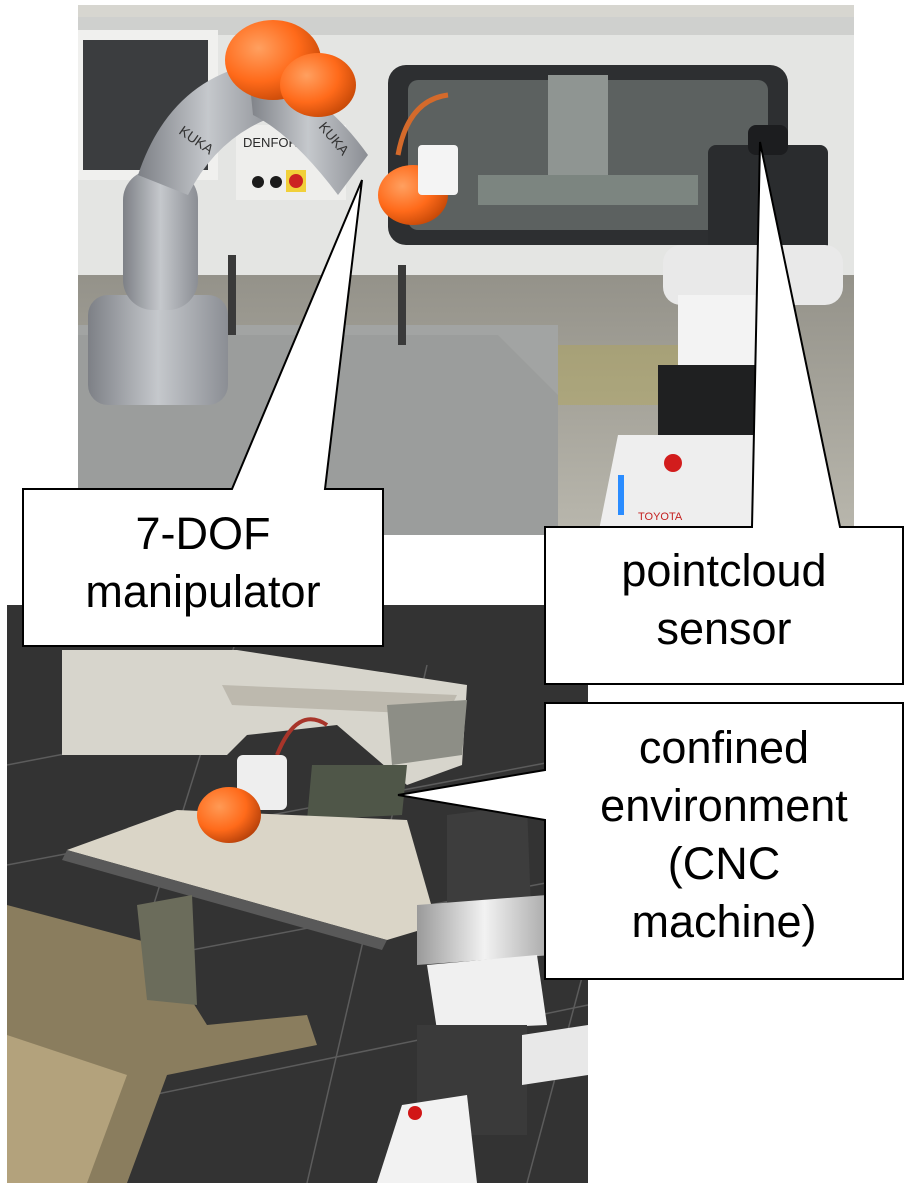 Image resolution: width=912 pixels, height=1186 pixels. I want to click on environment-label-line1: confined, so click(724, 747).